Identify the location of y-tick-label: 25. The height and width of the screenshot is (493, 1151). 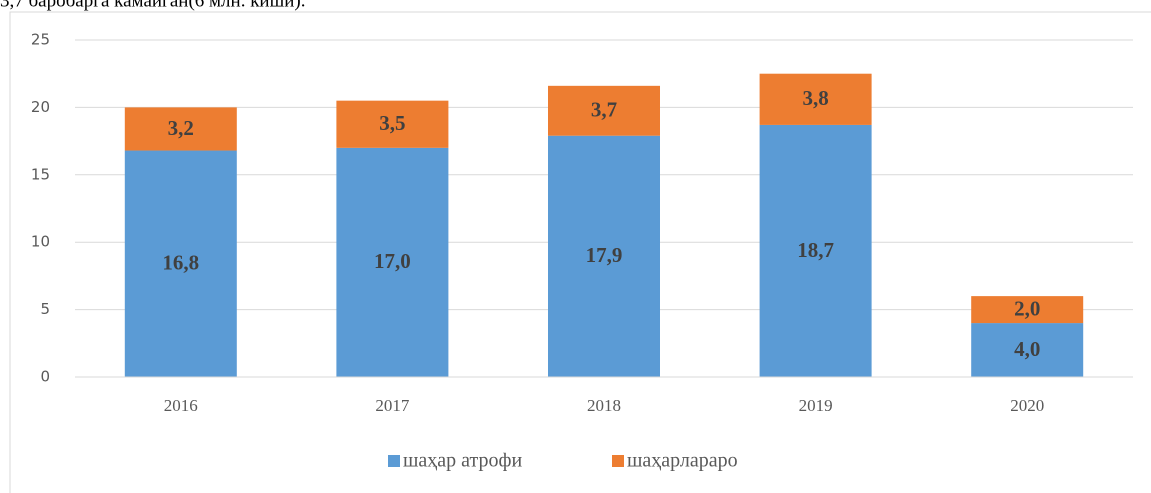
(40, 40).